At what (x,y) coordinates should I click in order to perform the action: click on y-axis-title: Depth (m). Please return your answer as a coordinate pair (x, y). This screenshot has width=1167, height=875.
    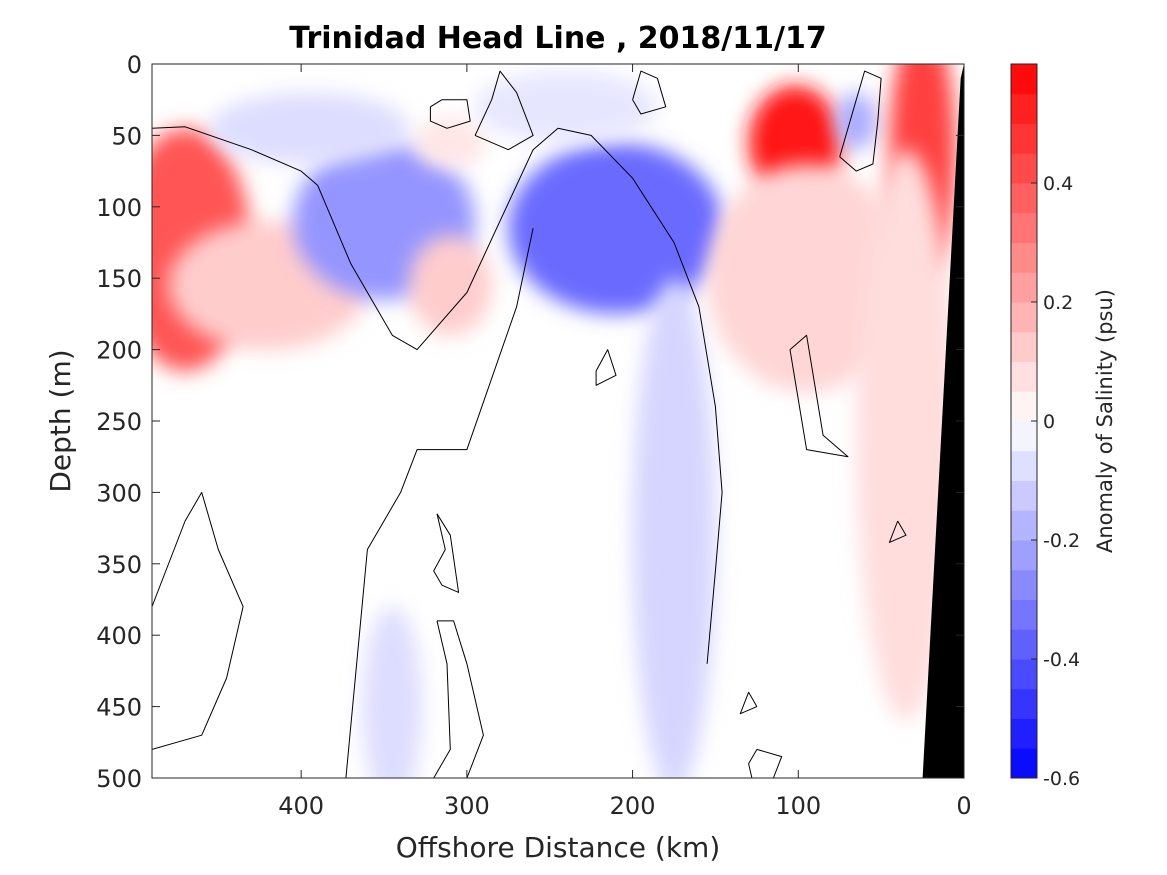
    Looking at the image, I should click on (60, 420).